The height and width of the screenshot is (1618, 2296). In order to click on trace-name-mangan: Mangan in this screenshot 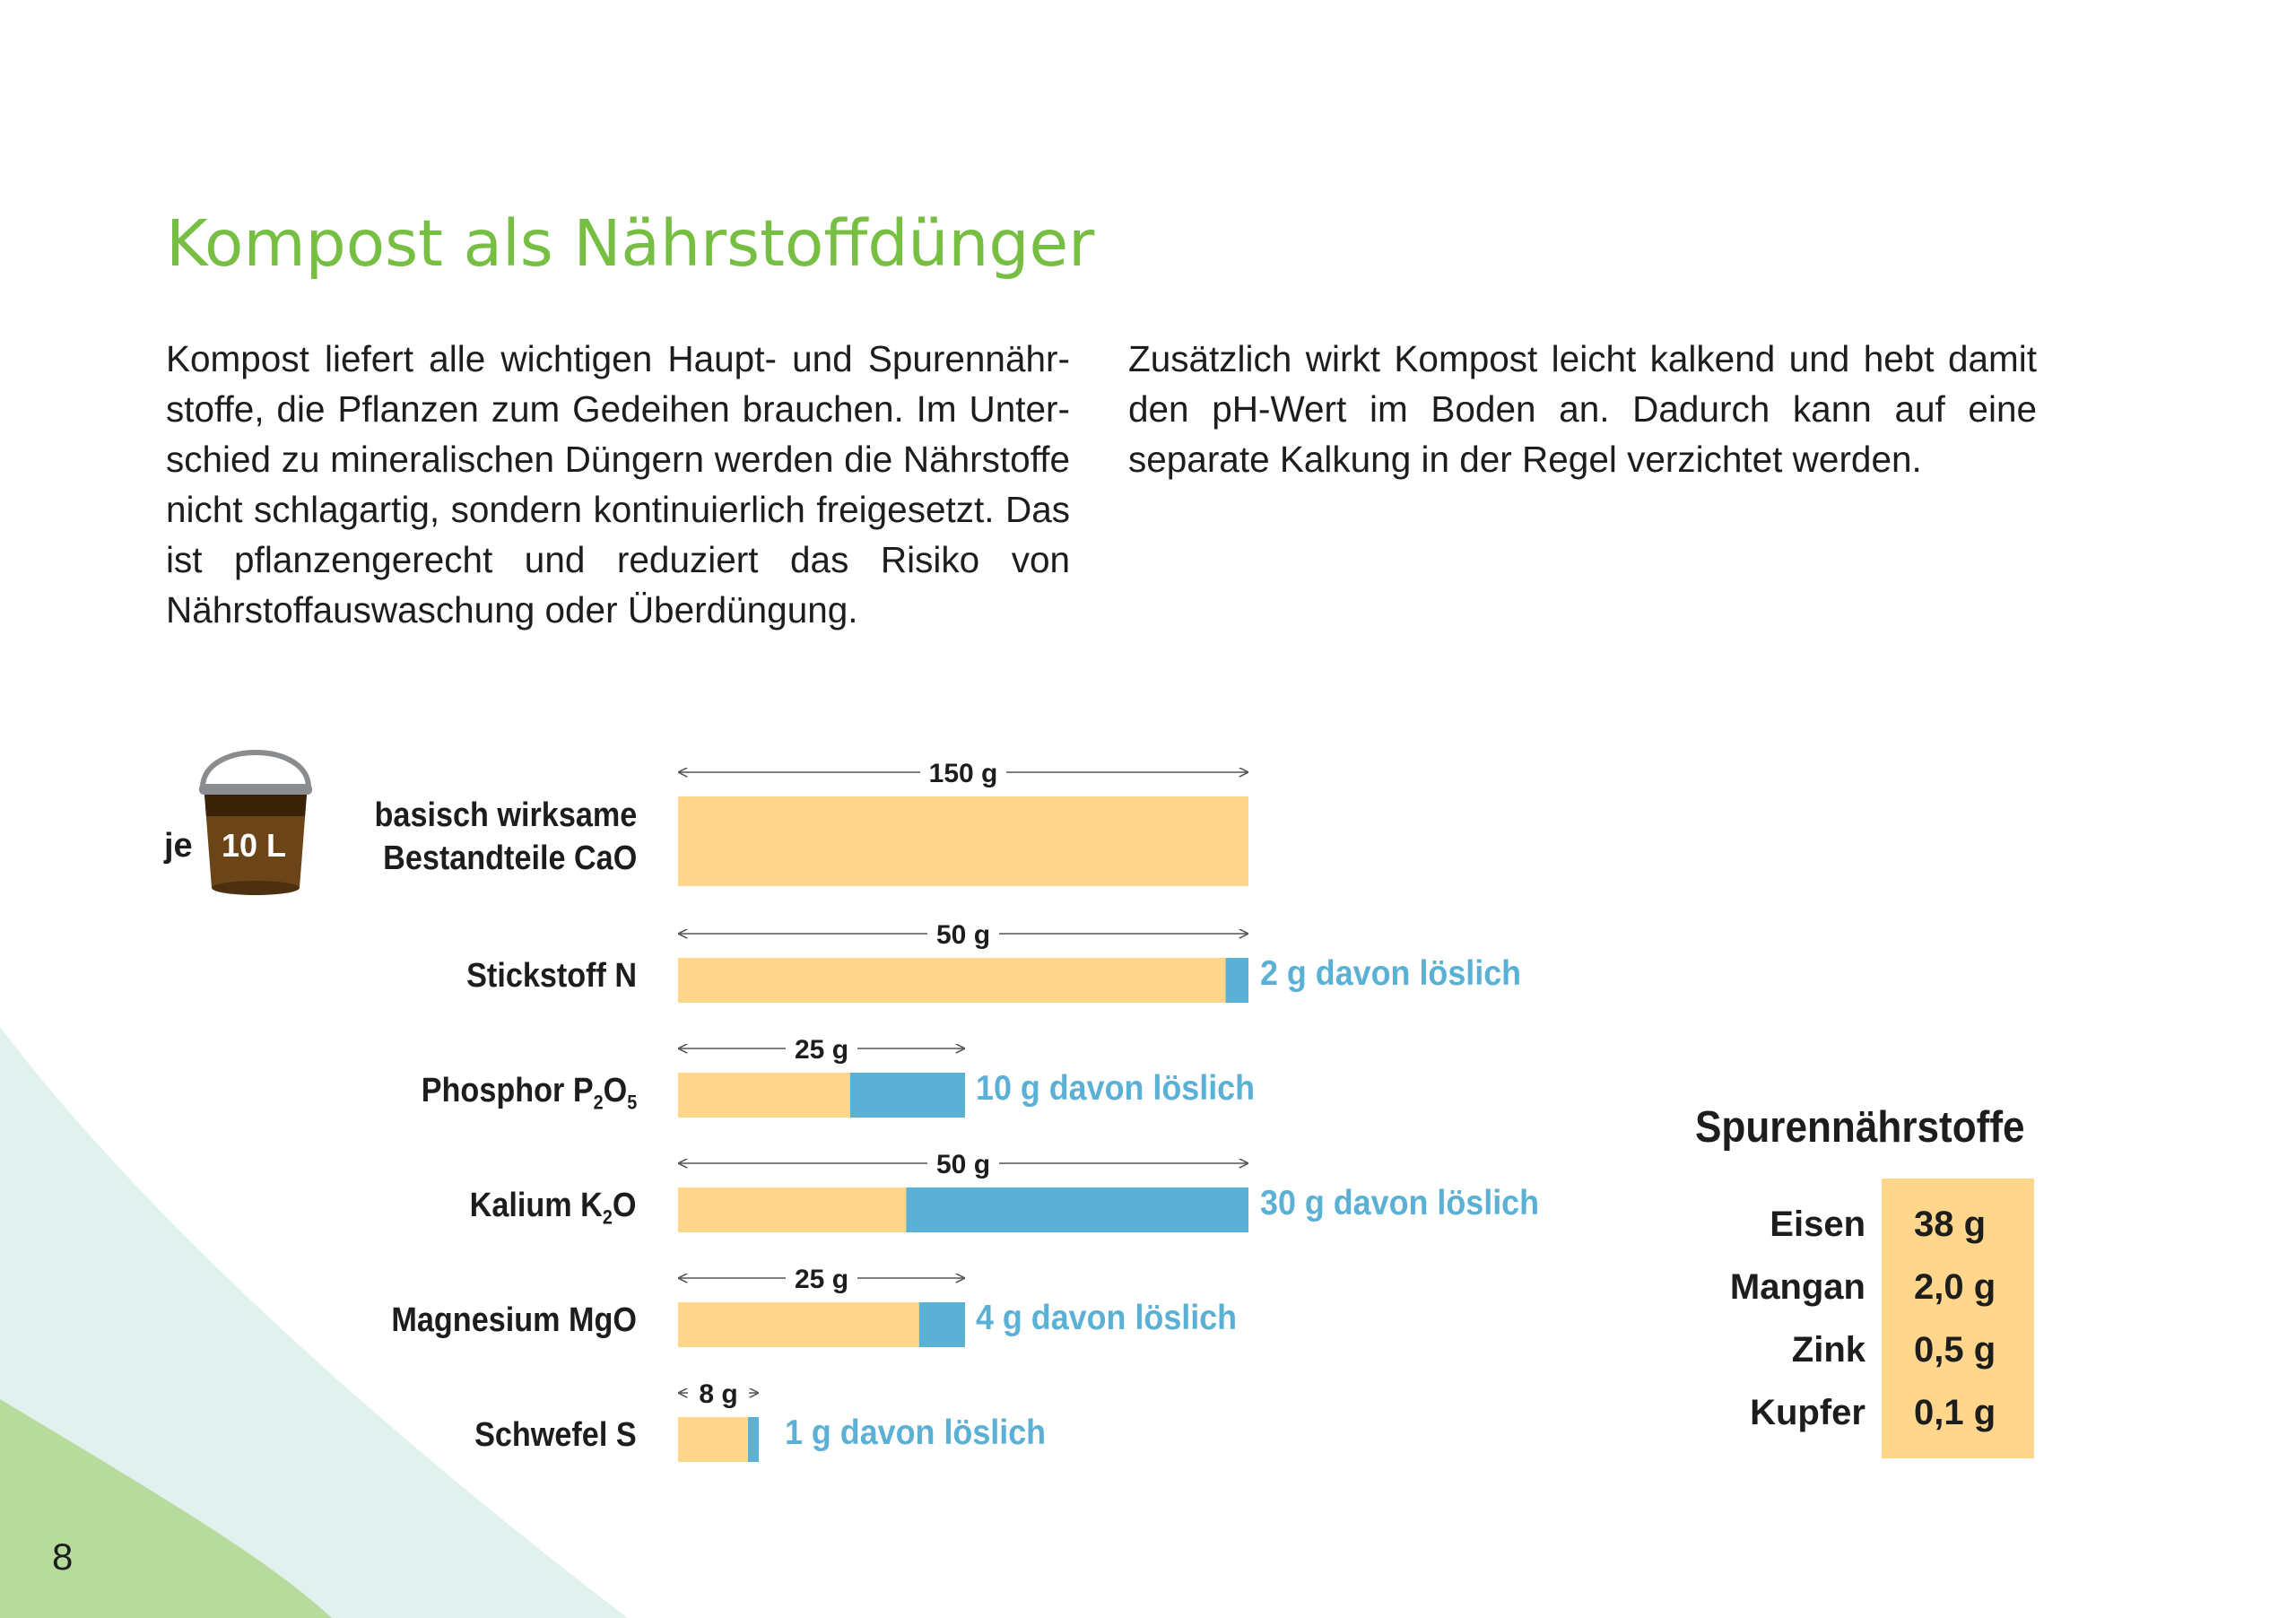, I will do `click(1797, 1287)`.